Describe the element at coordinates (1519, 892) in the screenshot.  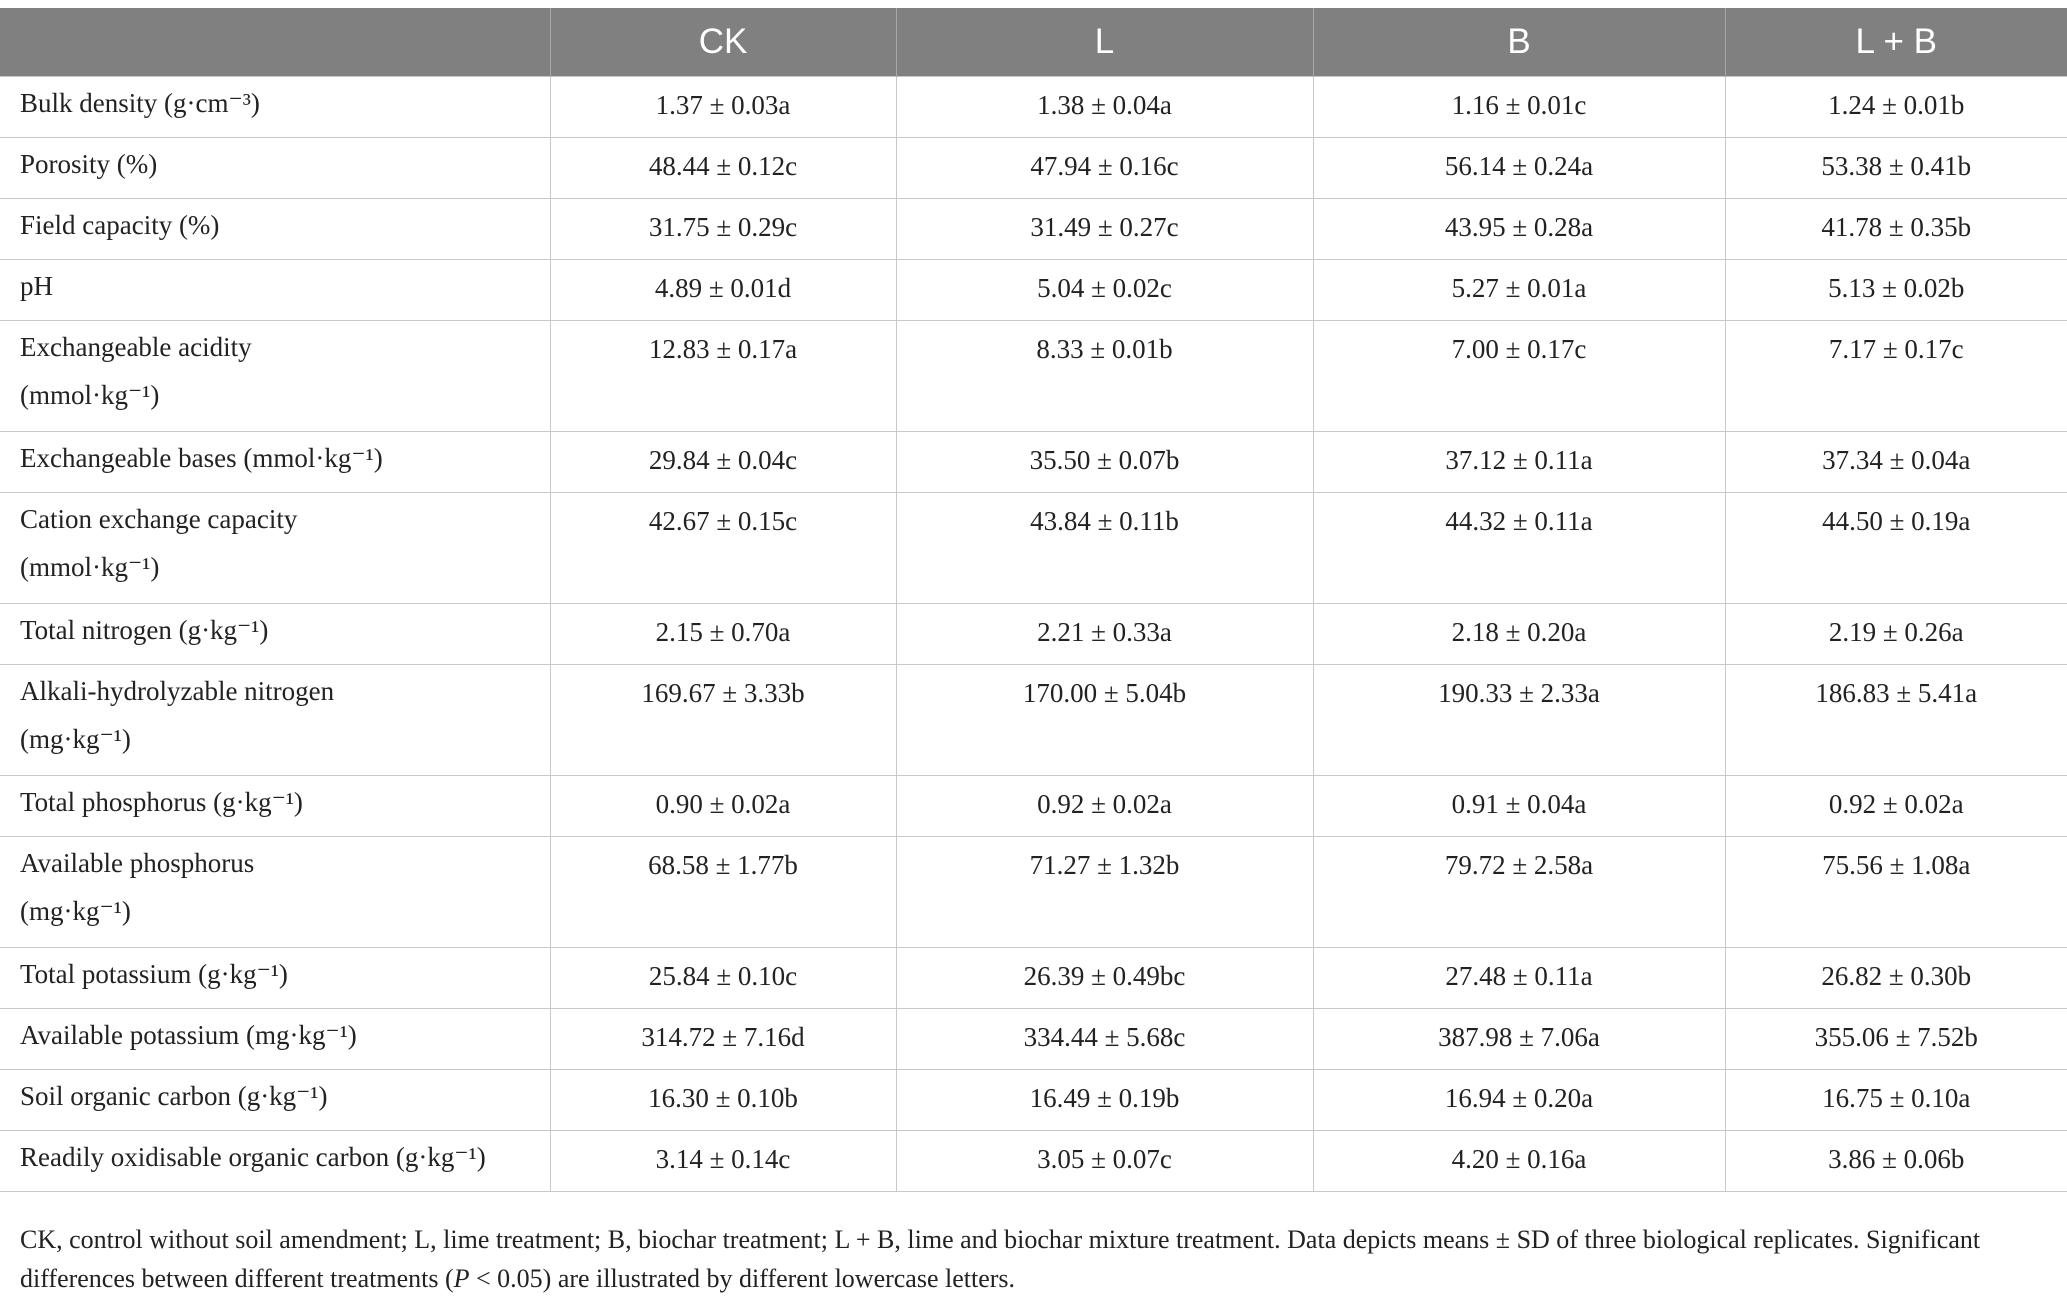
I see `value-cell: 79.72 ± 2.58a` at that location.